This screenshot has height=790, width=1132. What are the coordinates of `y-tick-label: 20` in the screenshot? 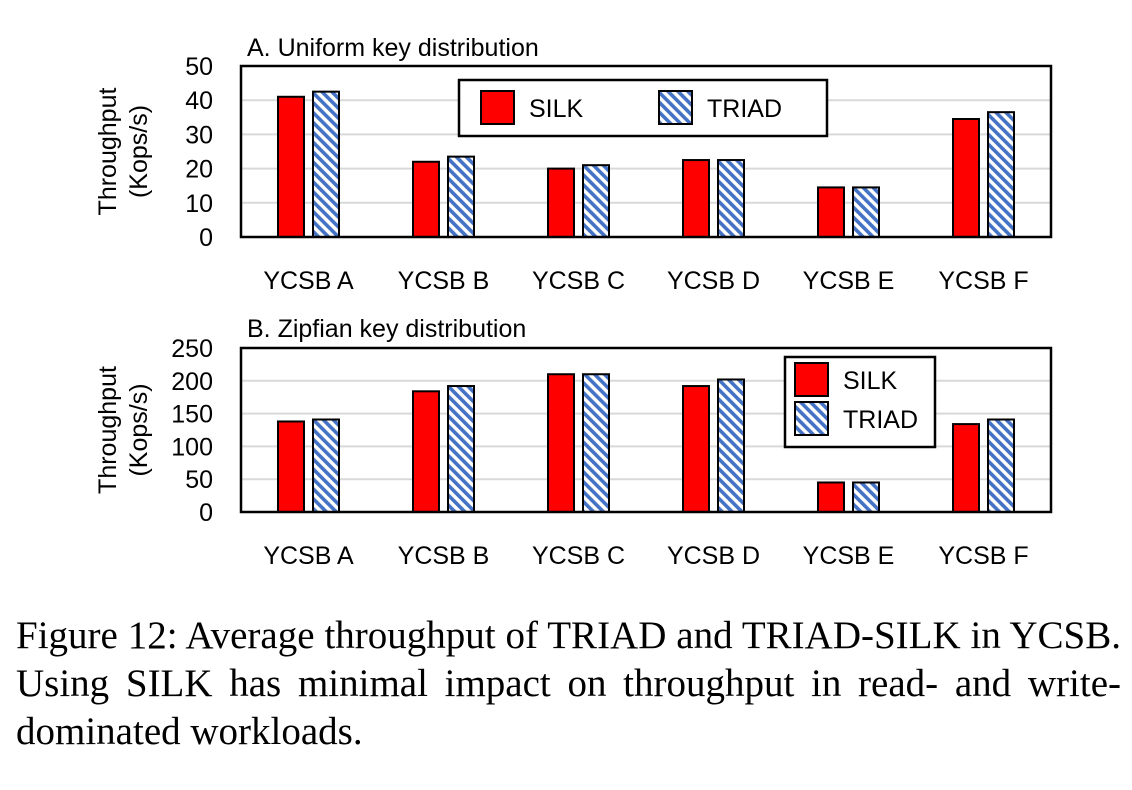 It's located at (199, 170).